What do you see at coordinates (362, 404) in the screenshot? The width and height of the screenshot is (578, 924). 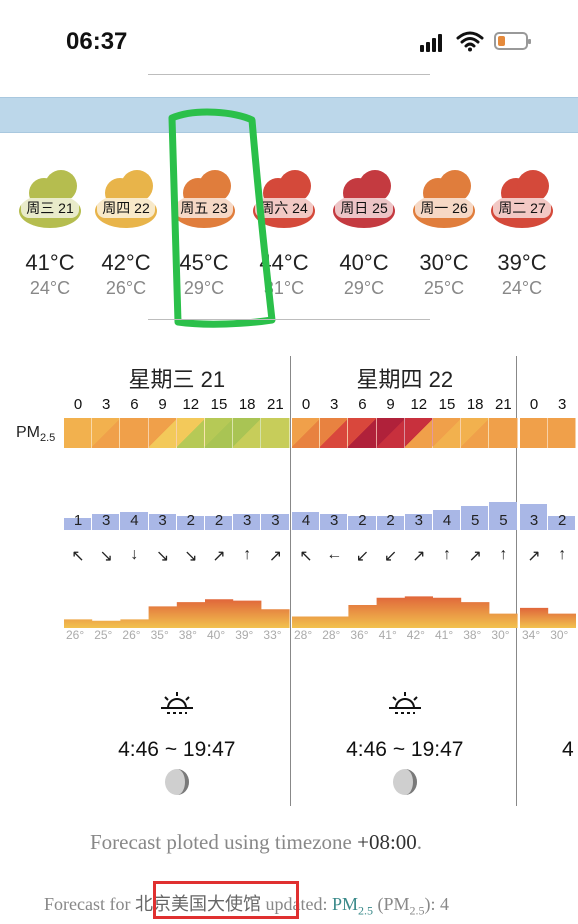 I see `hour-label: 6` at bounding box center [362, 404].